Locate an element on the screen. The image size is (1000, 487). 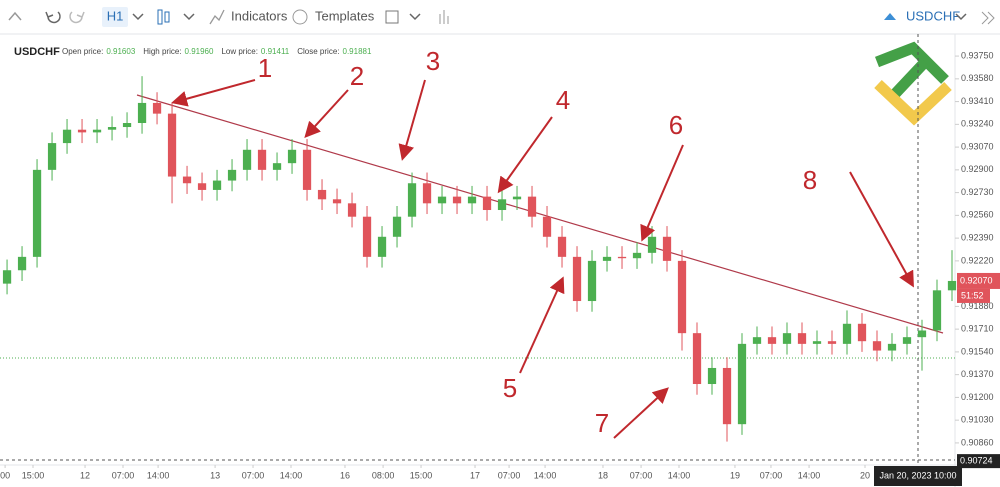
cursor-price-box is located at coordinates (978, 461).